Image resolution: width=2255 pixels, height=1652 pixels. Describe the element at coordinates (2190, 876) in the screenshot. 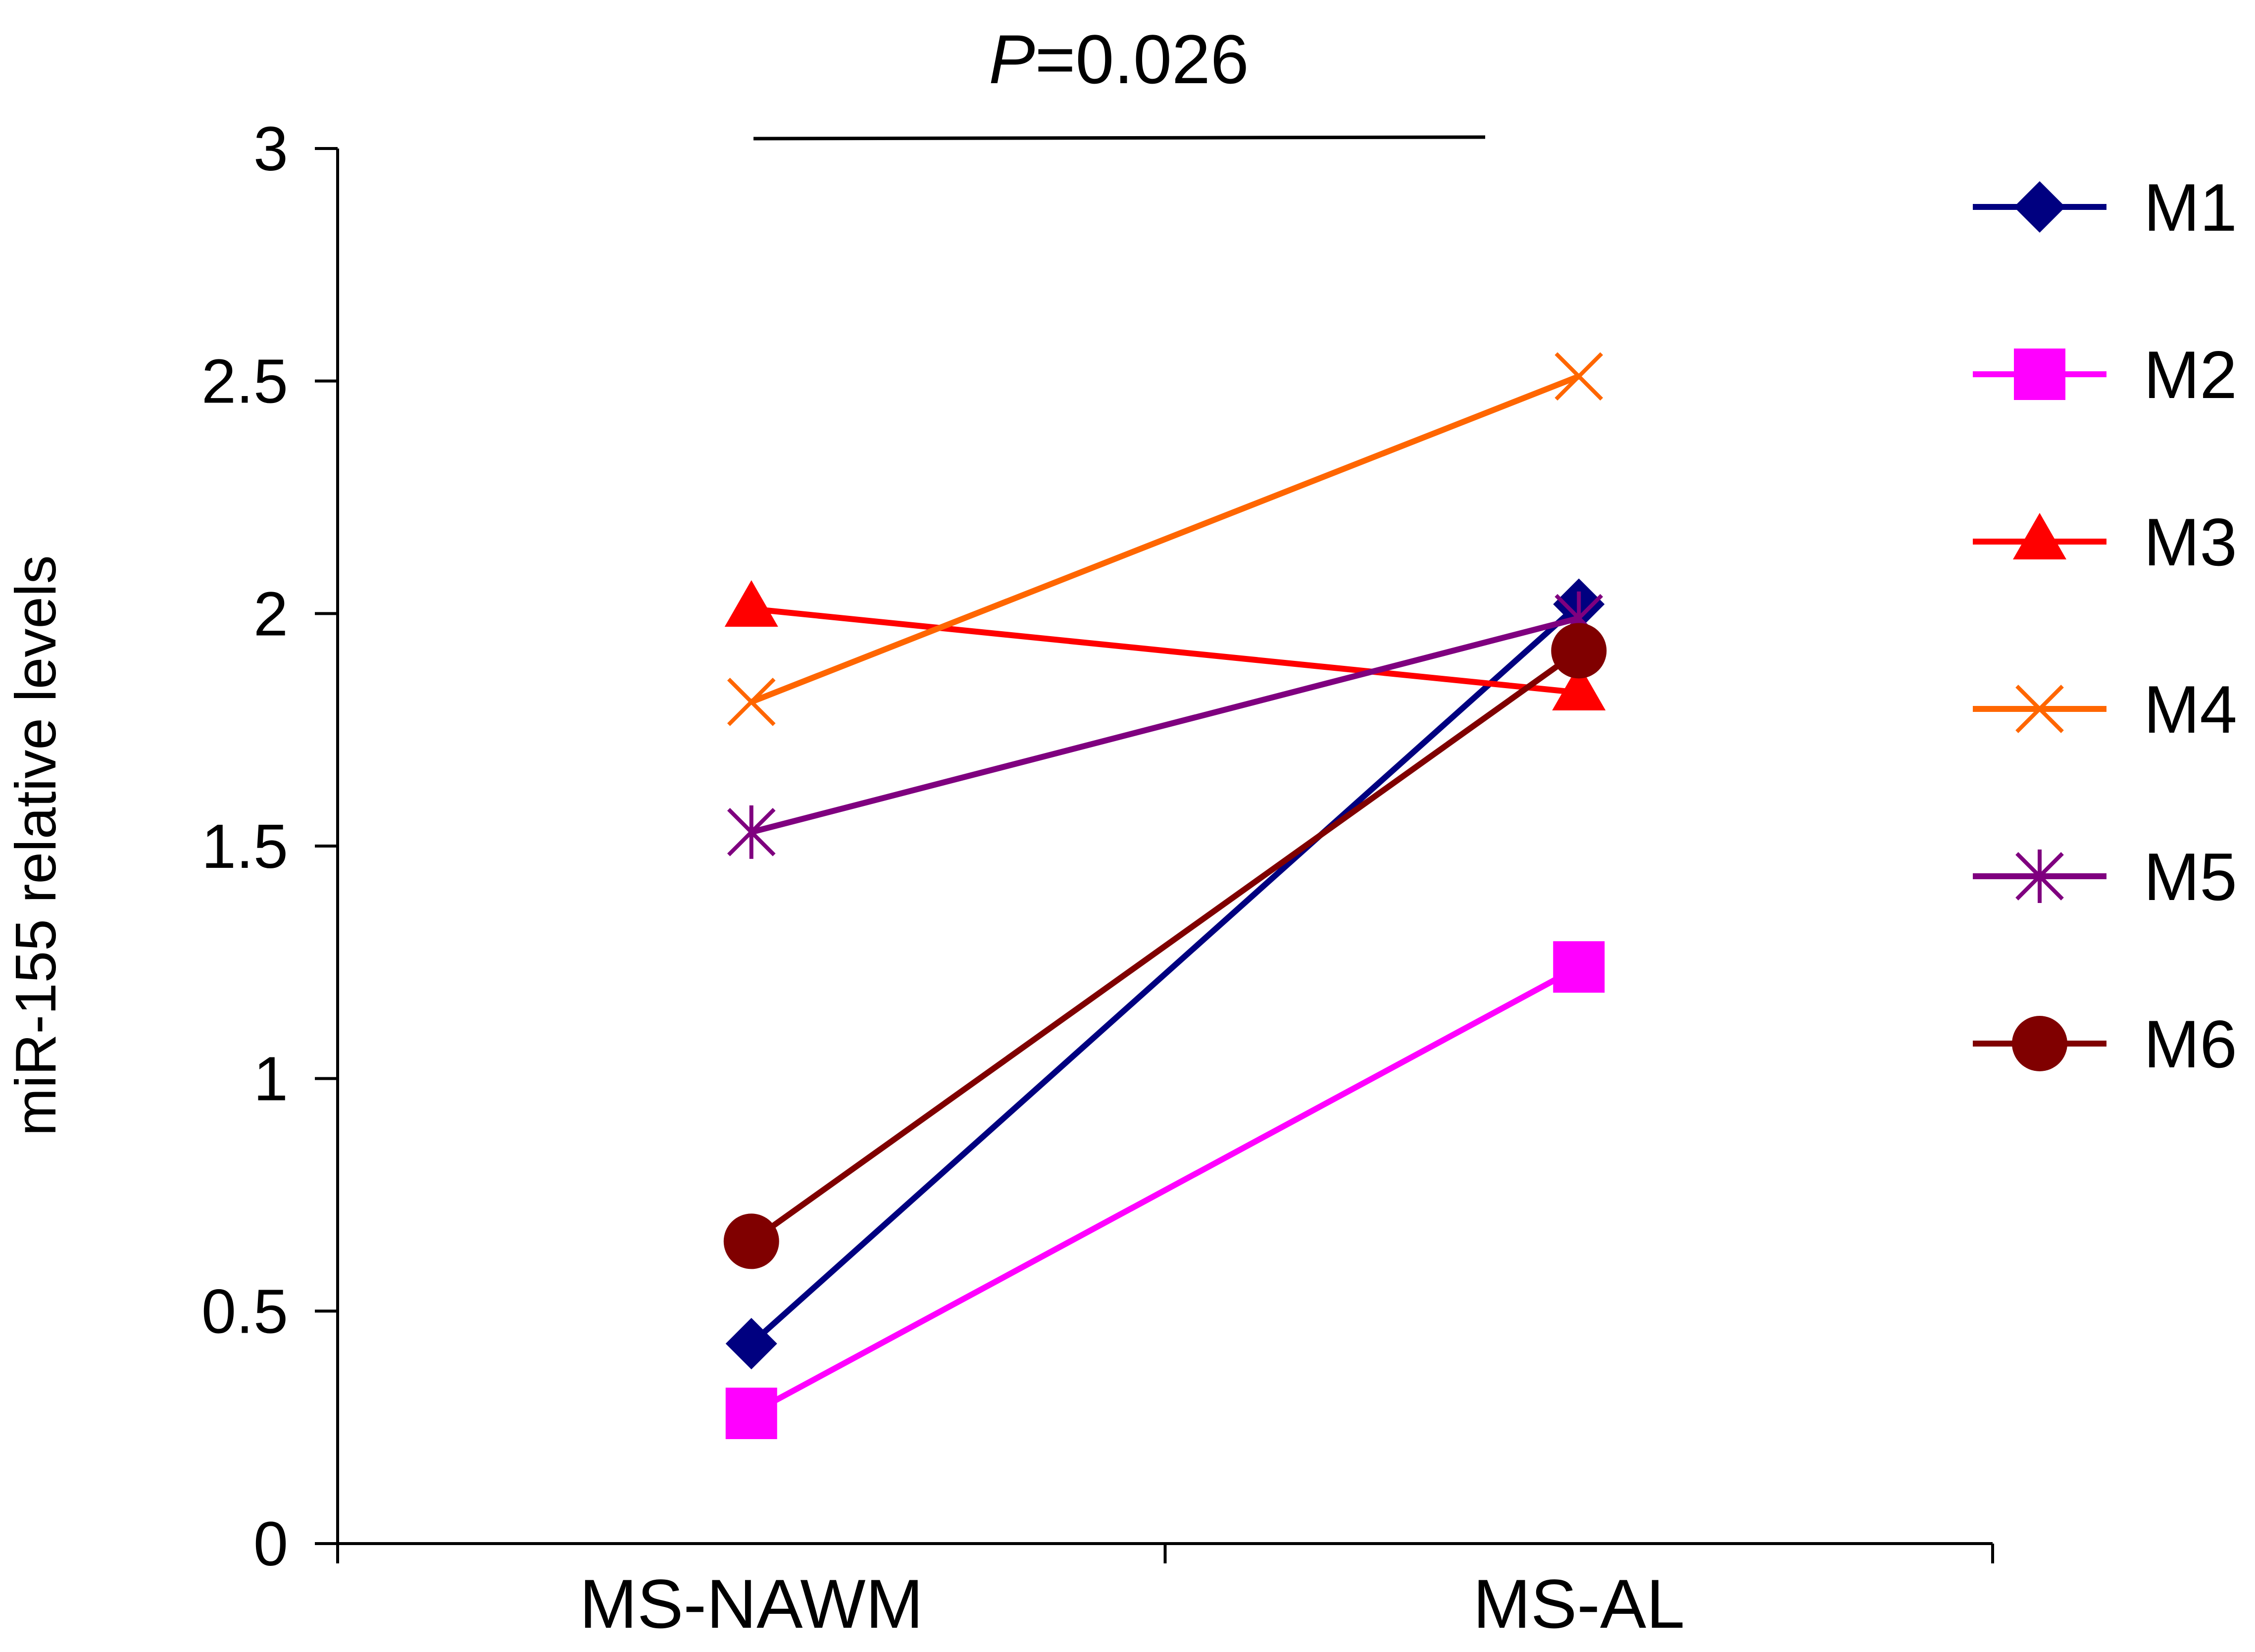

I see `legend-label: M5` at that location.